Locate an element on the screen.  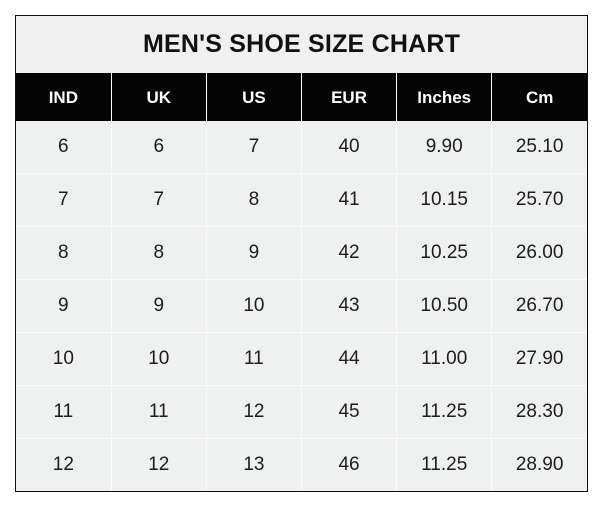
cell-eur: 40 is located at coordinates (349, 147).